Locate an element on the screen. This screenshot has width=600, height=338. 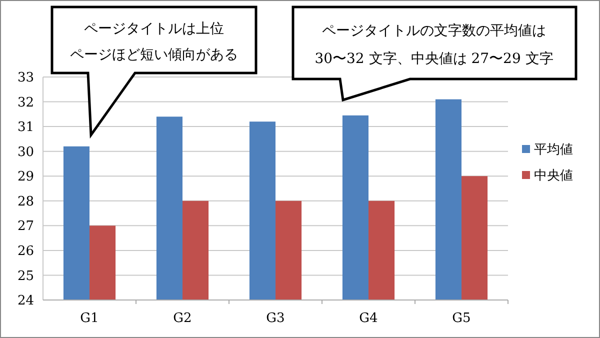
x-tick-label: G4 is located at coordinates (368, 318).